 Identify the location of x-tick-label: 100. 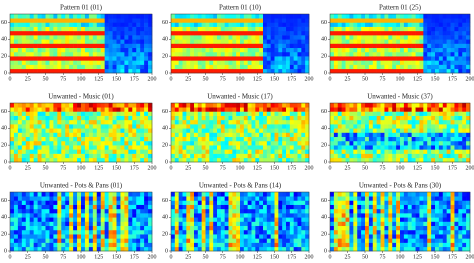
(81, 79).